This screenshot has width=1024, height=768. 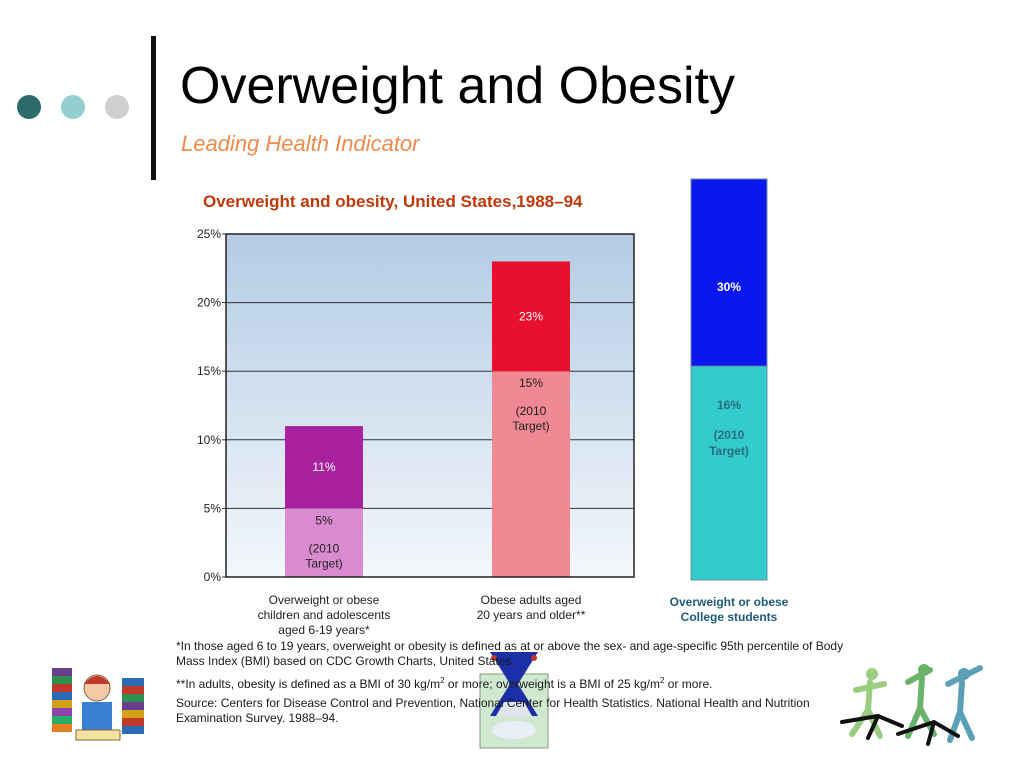 I want to click on category-label: College students, so click(x=729, y=617).